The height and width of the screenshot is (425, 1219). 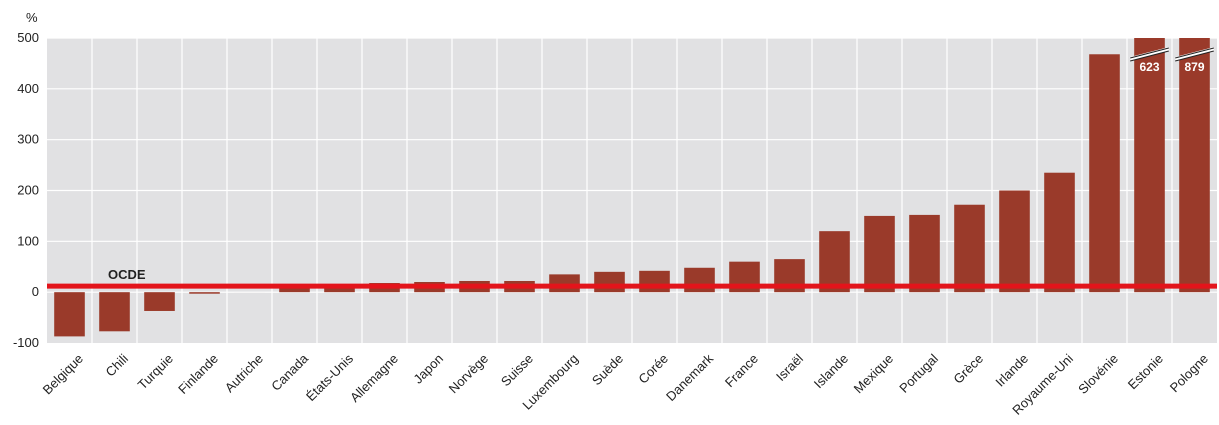 What do you see at coordinates (1098, 374) in the screenshot?
I see `x-category-label: Slovénie` at bounding box center [1098, 374].